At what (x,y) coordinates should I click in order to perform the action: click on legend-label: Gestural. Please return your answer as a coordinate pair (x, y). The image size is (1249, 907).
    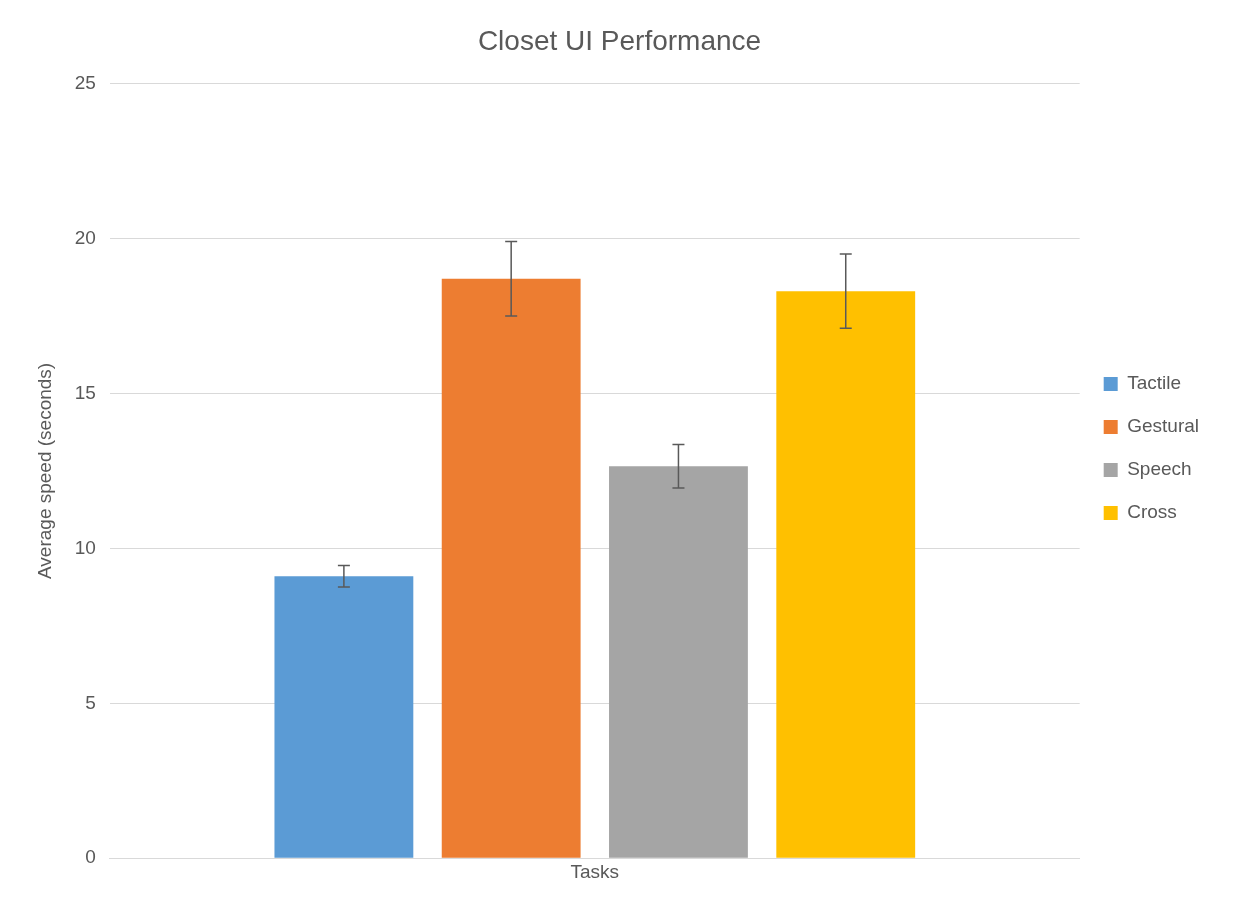
    Looking at the image, I should click on (1163, 426).